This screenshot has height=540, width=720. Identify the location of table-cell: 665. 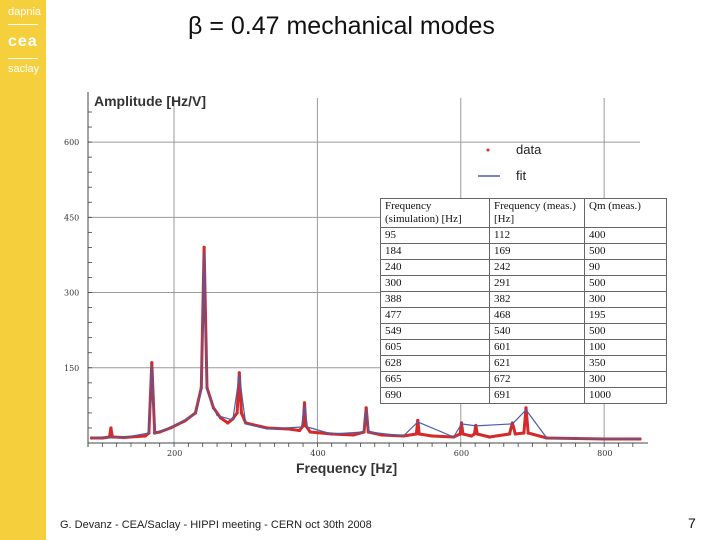
(435, 379).